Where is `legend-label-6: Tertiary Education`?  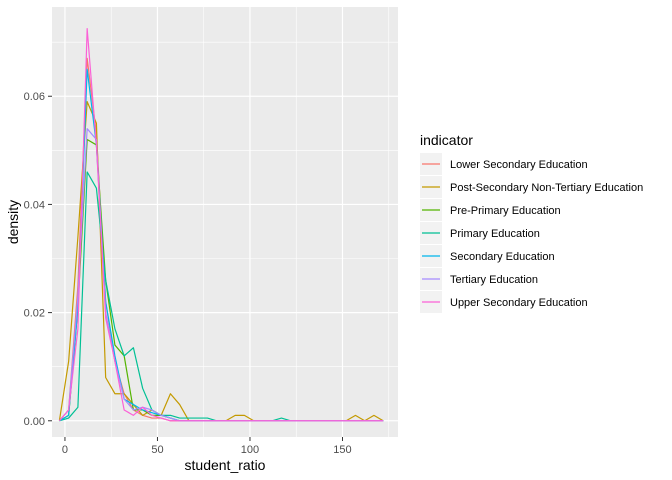 legend-label-6: Tertiary Education is located at coordinates (494, 280).